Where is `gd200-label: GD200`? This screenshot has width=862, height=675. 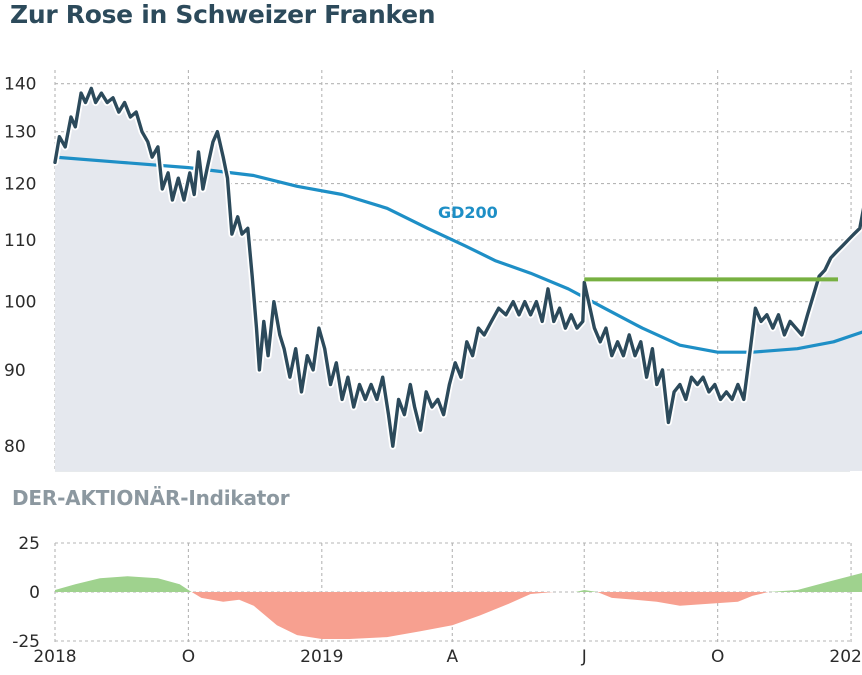
gd200-label: GD200 is located at coordinates (468, 212).